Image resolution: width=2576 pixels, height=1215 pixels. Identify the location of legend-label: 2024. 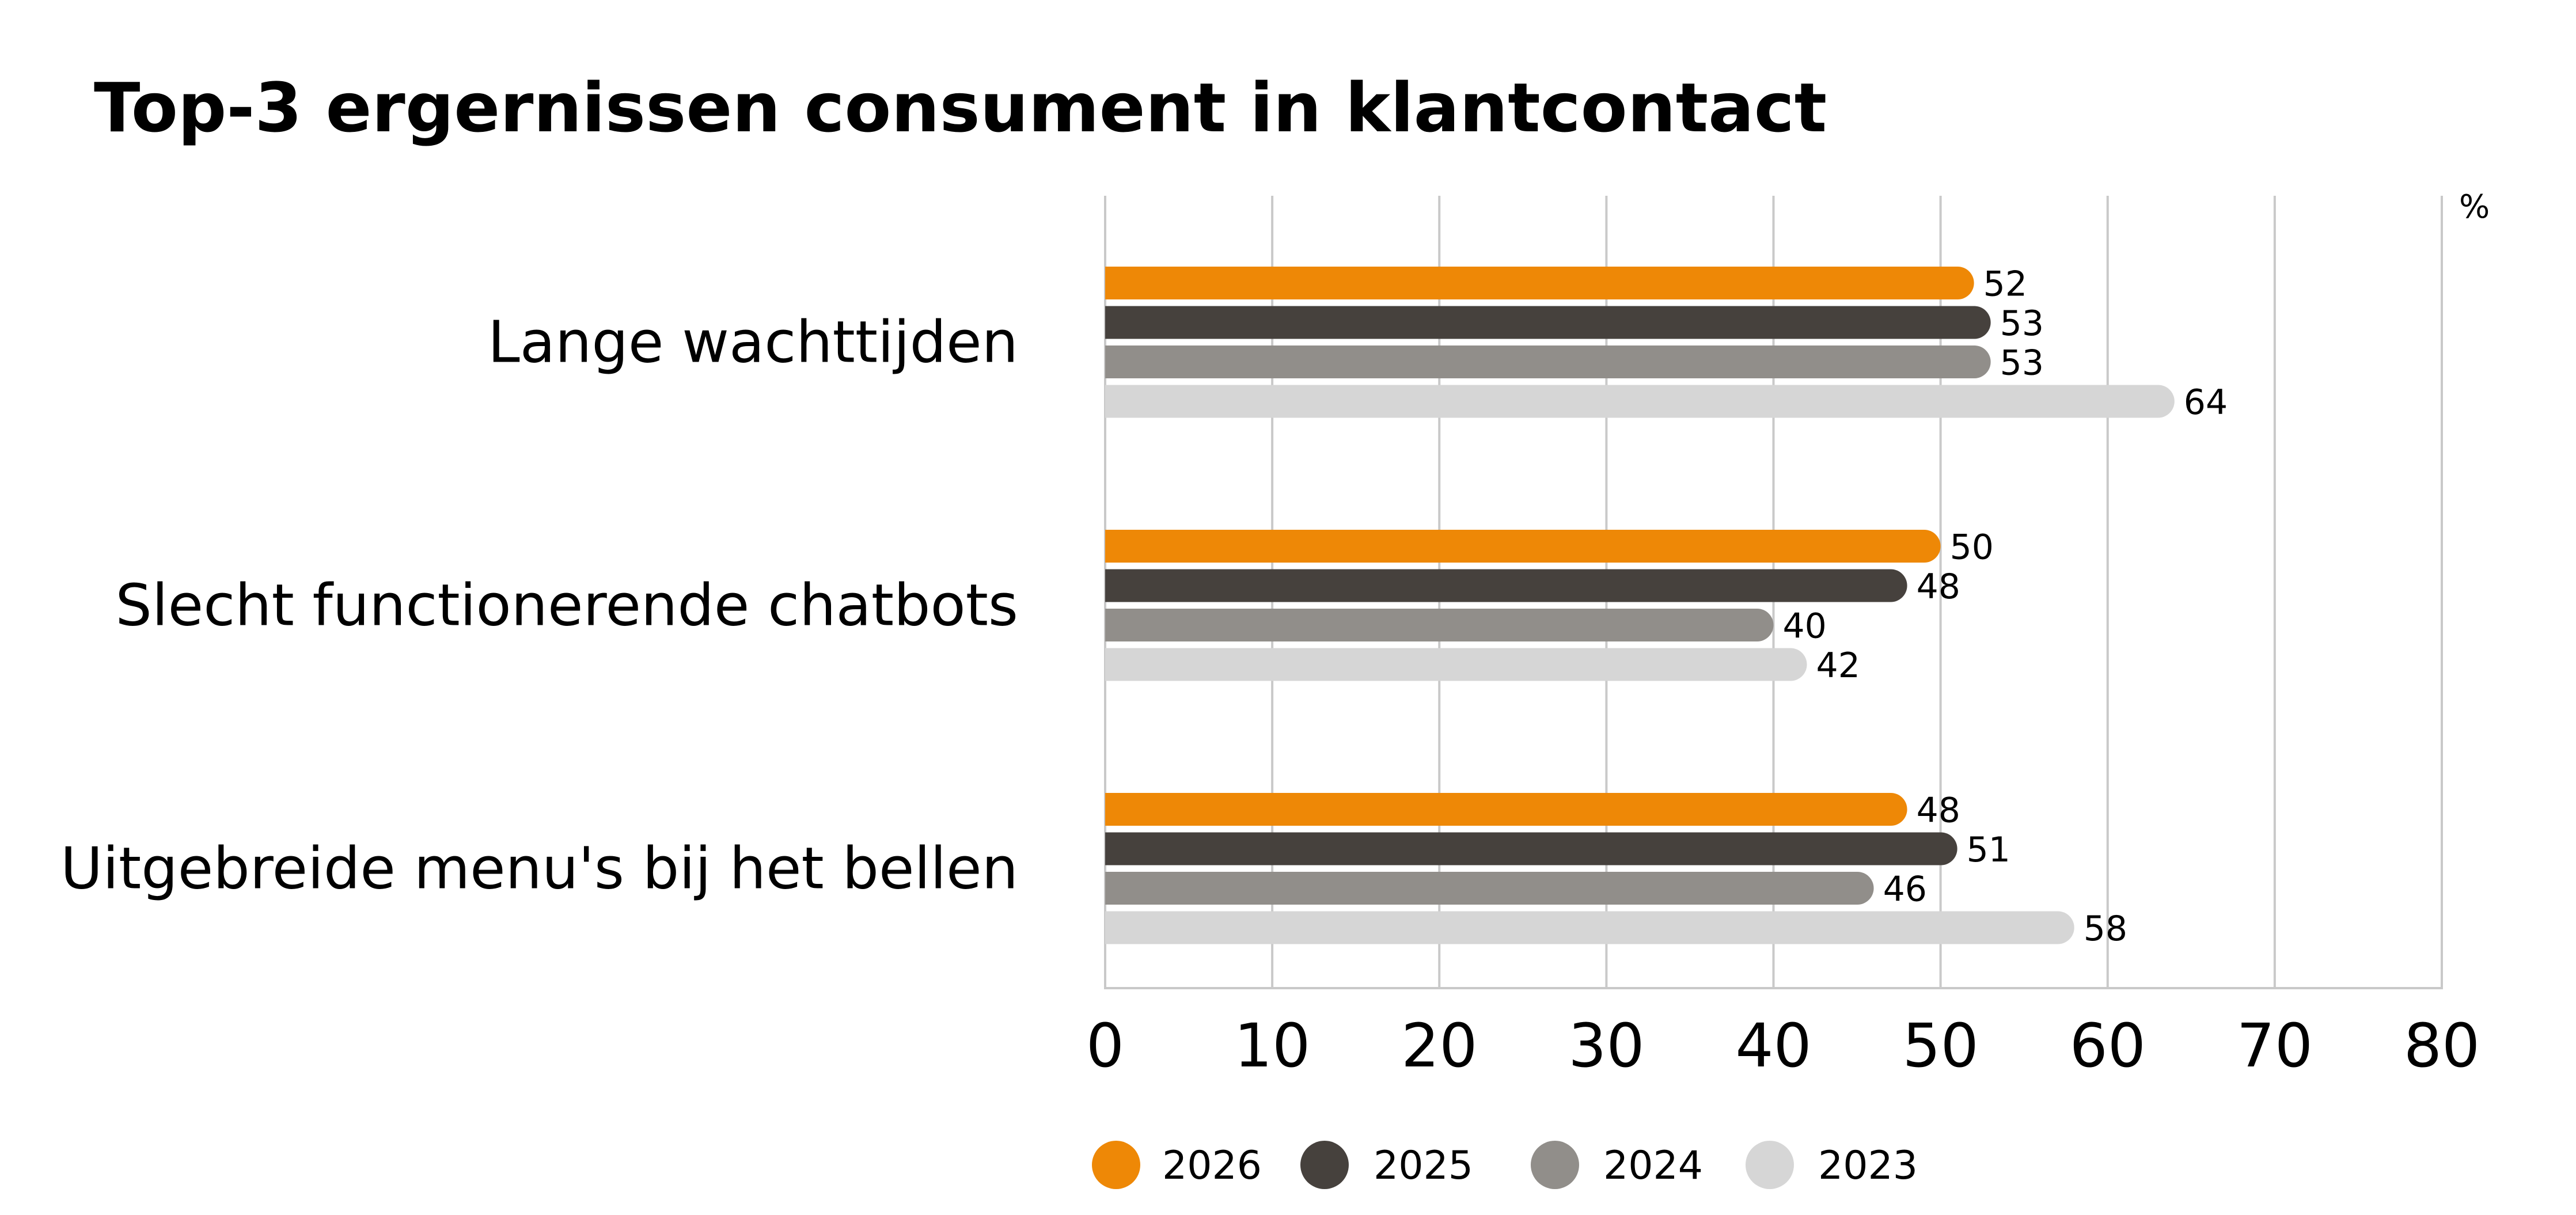
(1653, 1166).